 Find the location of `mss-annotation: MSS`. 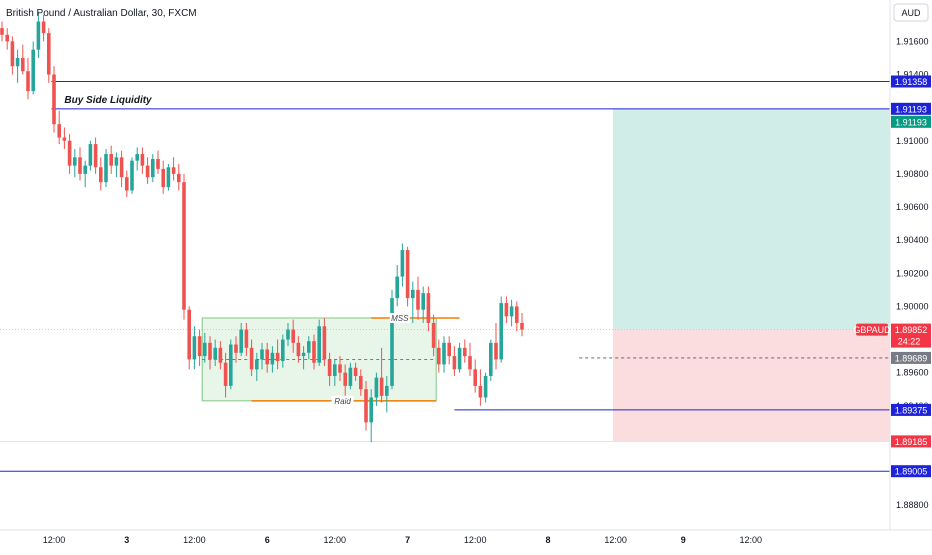

mss-annotation: MSS is located at coordinates (400, 318).